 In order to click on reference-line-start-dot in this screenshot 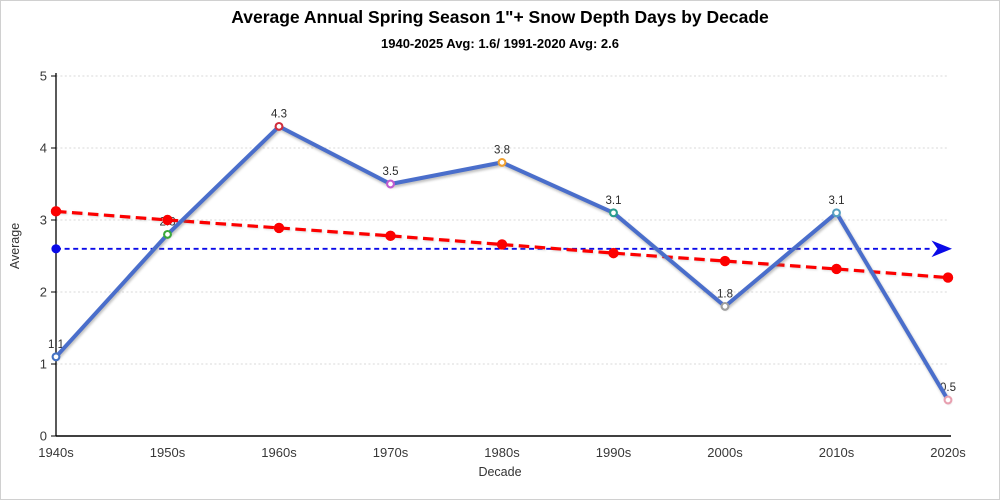, I will do `click(56, 249)`.